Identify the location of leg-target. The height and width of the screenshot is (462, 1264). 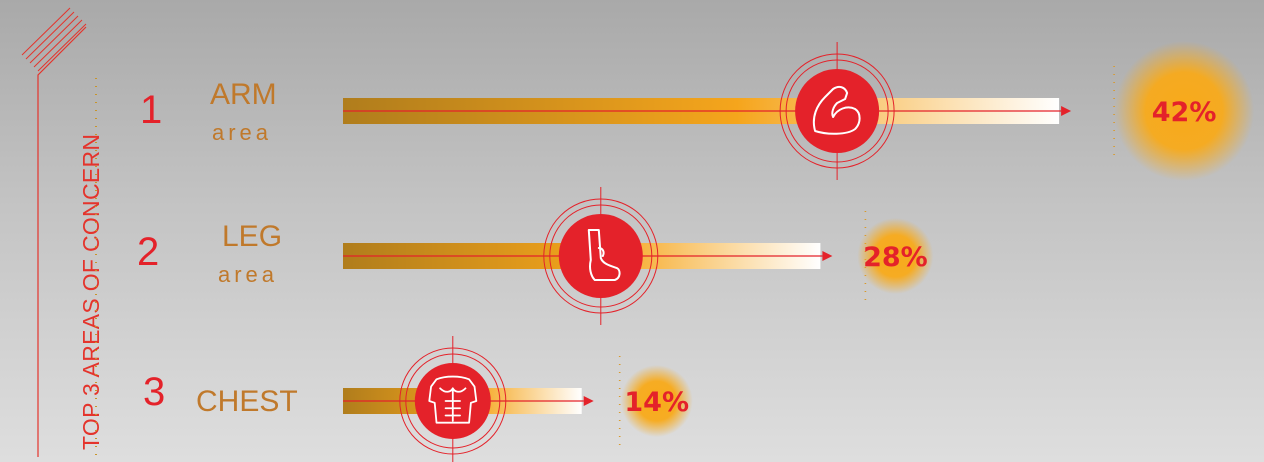
(601, 256).